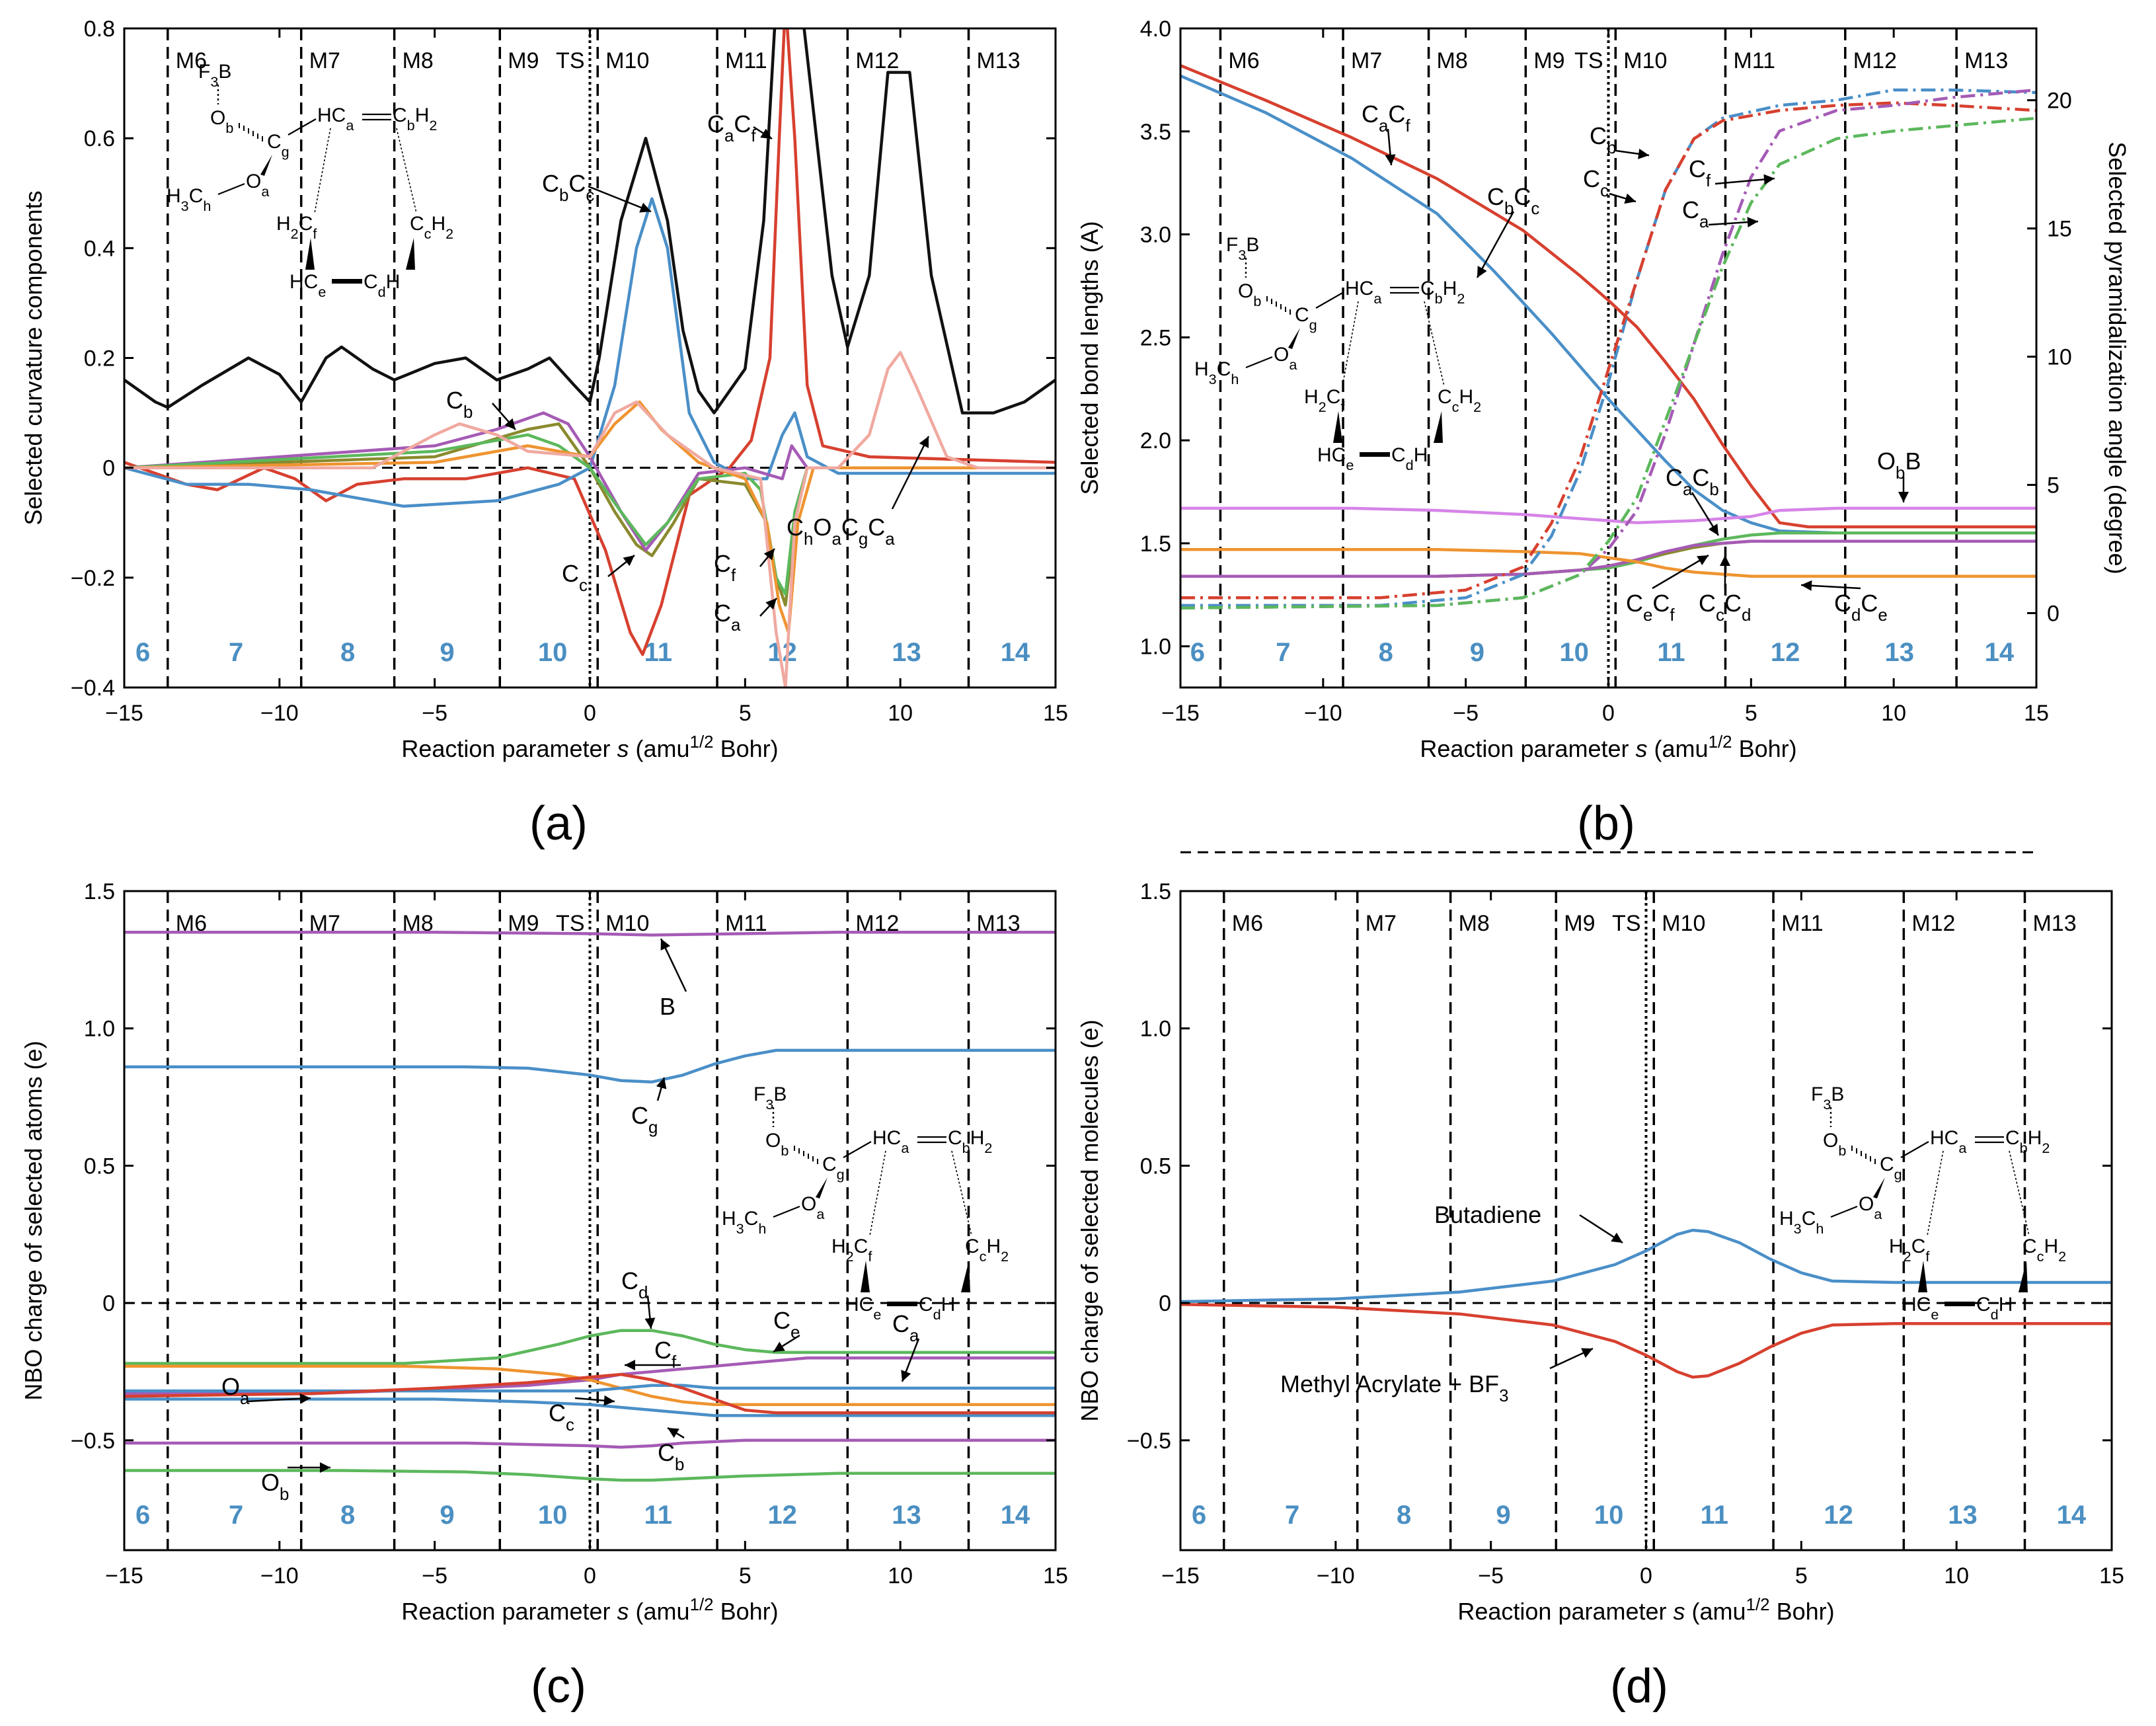  What do you see at coordinates (2111, 1576) in the screenshot?
I see `panel-d-xtick-label-6: 15` at bounding box center [2111, 1576].